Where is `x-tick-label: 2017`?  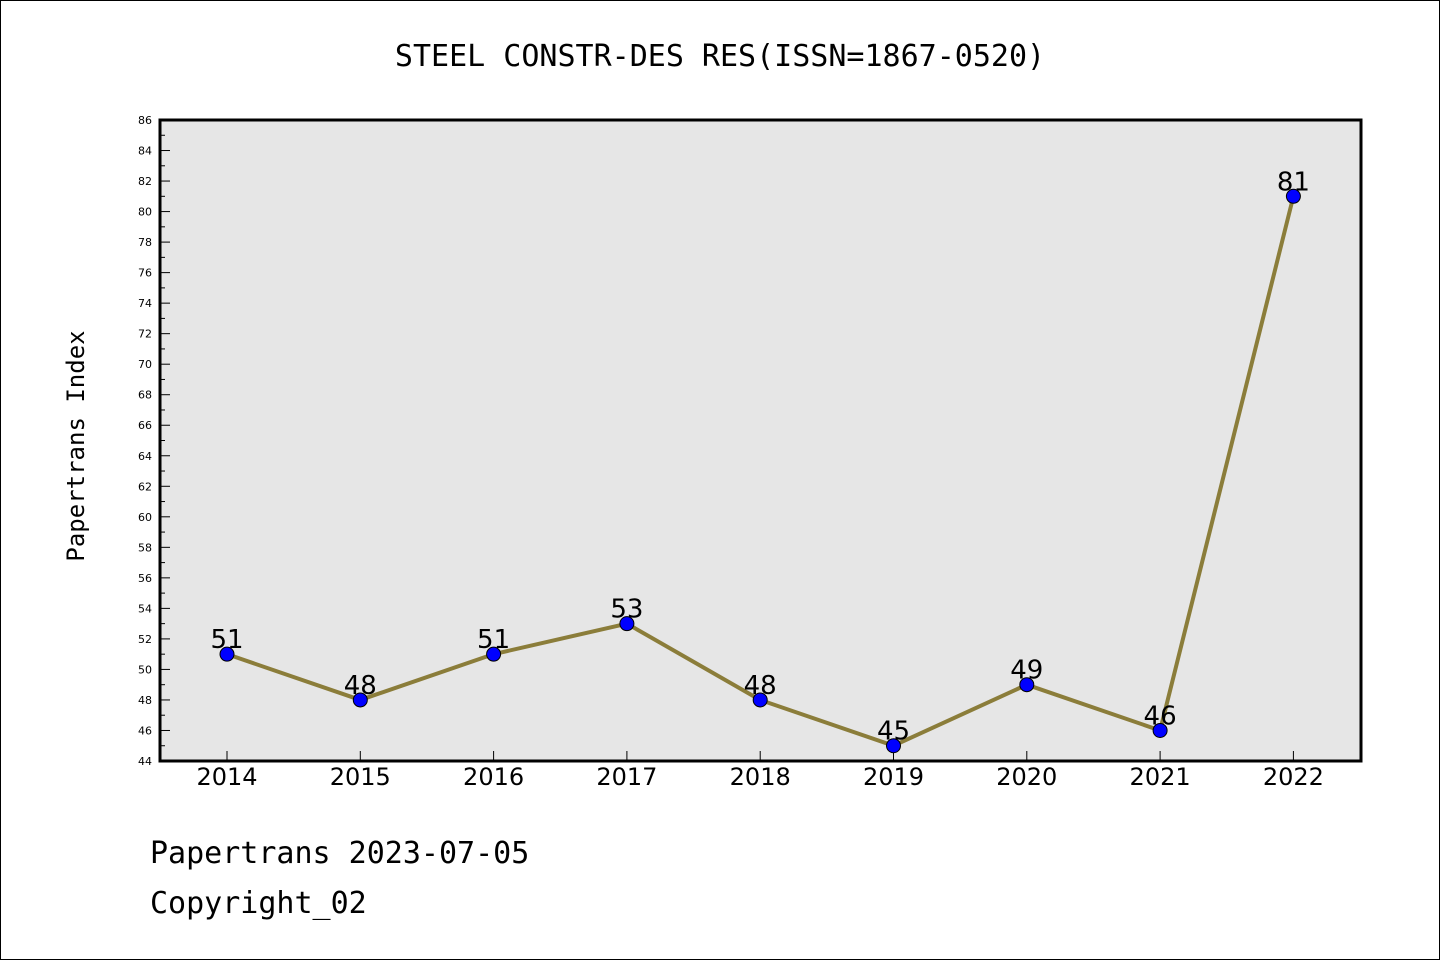
x-tick-label: 2017 is located at coordinates (626, 777).